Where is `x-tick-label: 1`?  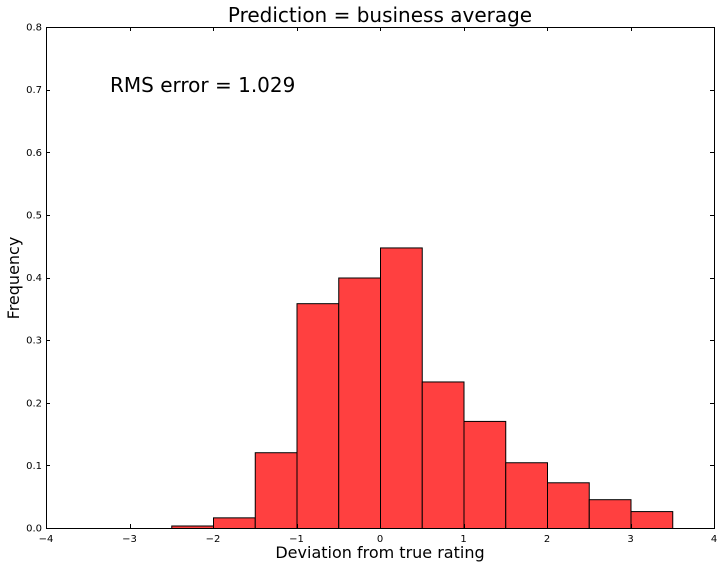 x-tick-label: 1 is located at coordinates (463, 539).